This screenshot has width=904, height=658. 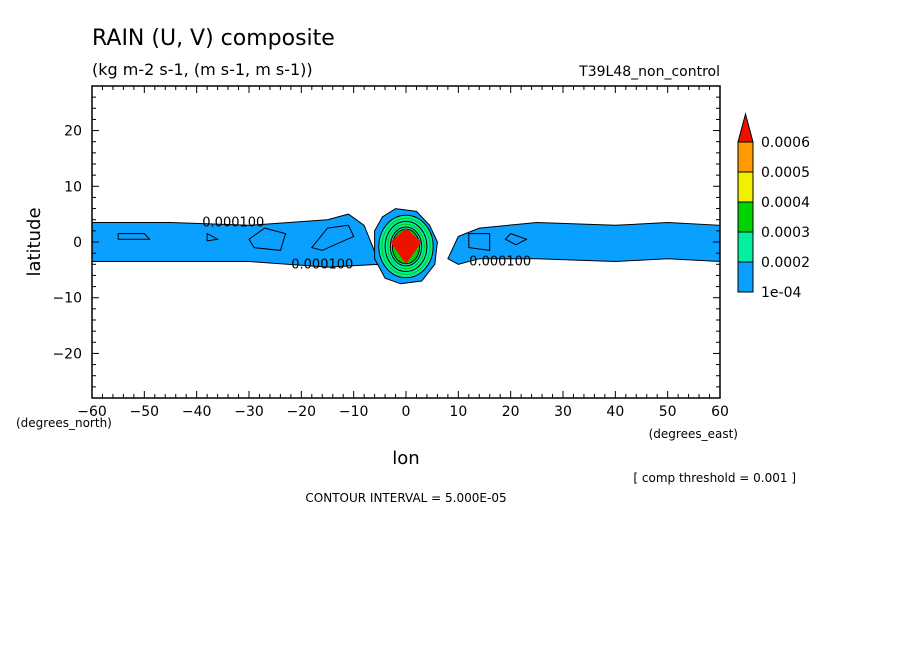 What do you see at coordinates (668, 412) in the screenshot?
I see `x-tick-label: 50` at bounding box center [668, 412].